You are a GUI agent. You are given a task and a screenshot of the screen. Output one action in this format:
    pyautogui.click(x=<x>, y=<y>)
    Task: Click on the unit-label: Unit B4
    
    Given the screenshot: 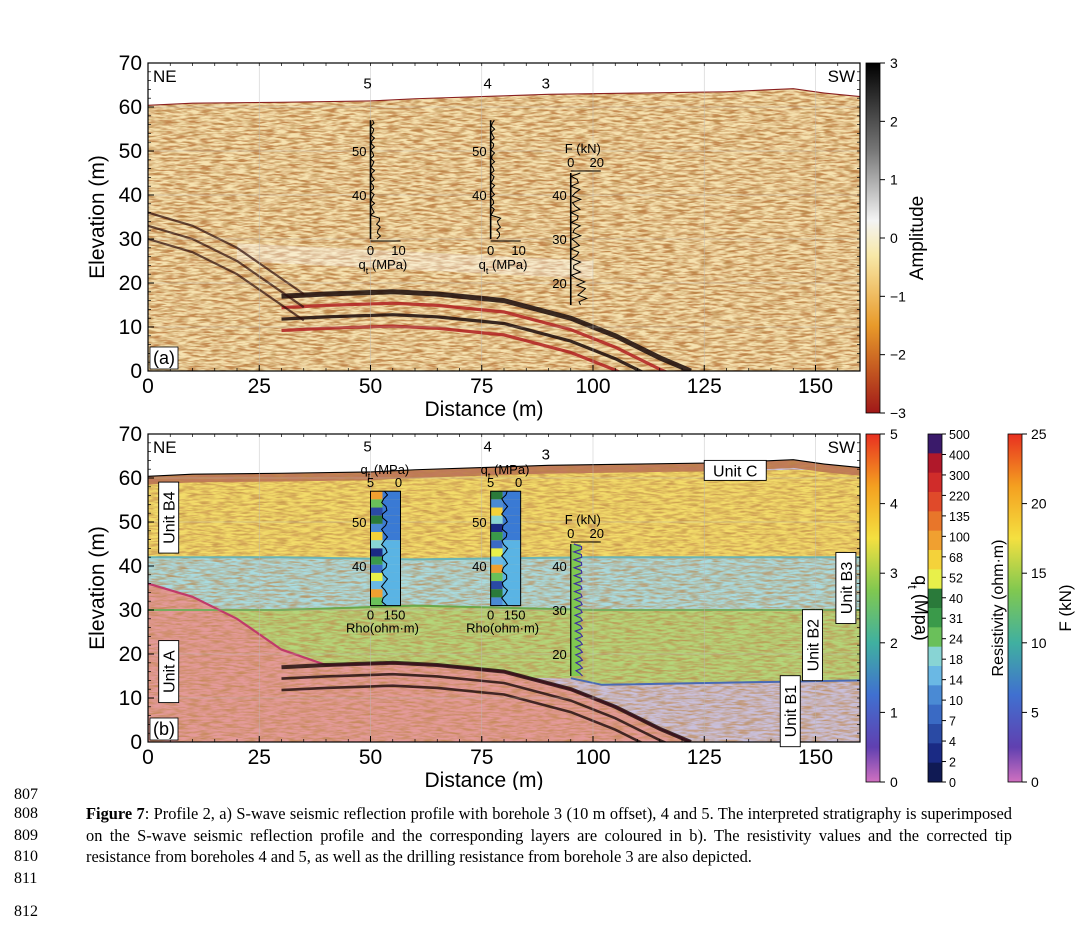 What is the action you would take?
    pyautogui.click(x=170, y=517)
    